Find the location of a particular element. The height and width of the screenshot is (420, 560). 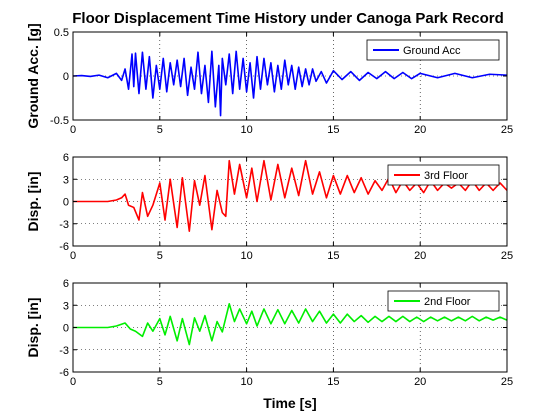

y-axis-label: Ground Acc. [g] is located at coordinates (33, 75).